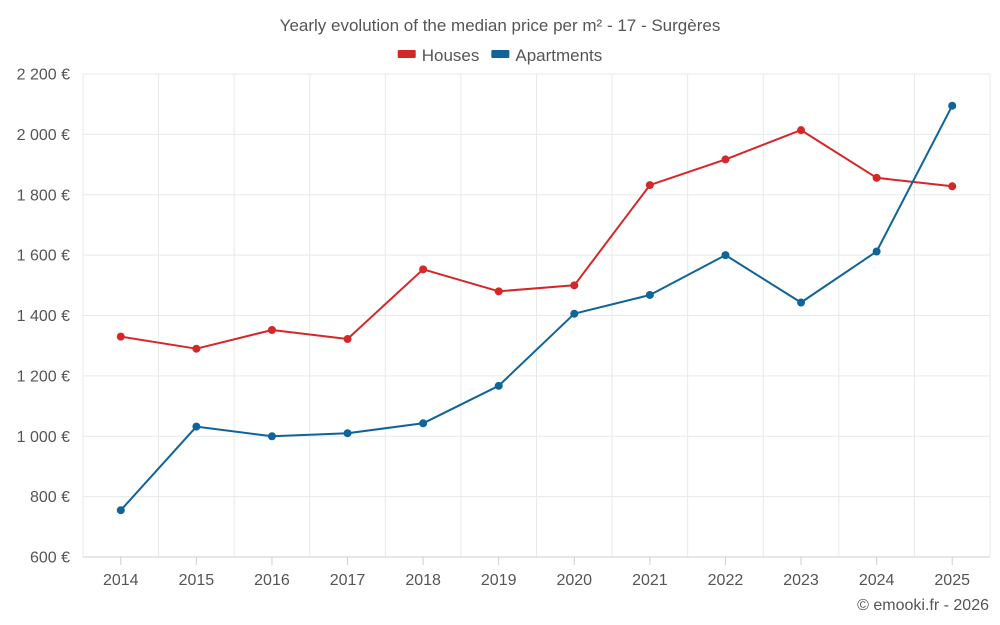 The width and height of the screenshot is (1000, 625). Describe the element at coordinates (43, 256) in the screenshot. I see `y-tick-label: 1 600 €` at that location.